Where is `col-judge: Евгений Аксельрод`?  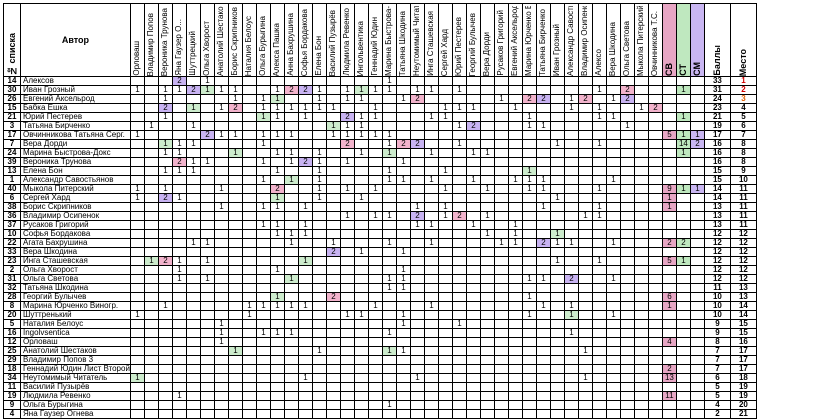 col-judge: Евгений Аксельрод is located at coordinates (515, 40).